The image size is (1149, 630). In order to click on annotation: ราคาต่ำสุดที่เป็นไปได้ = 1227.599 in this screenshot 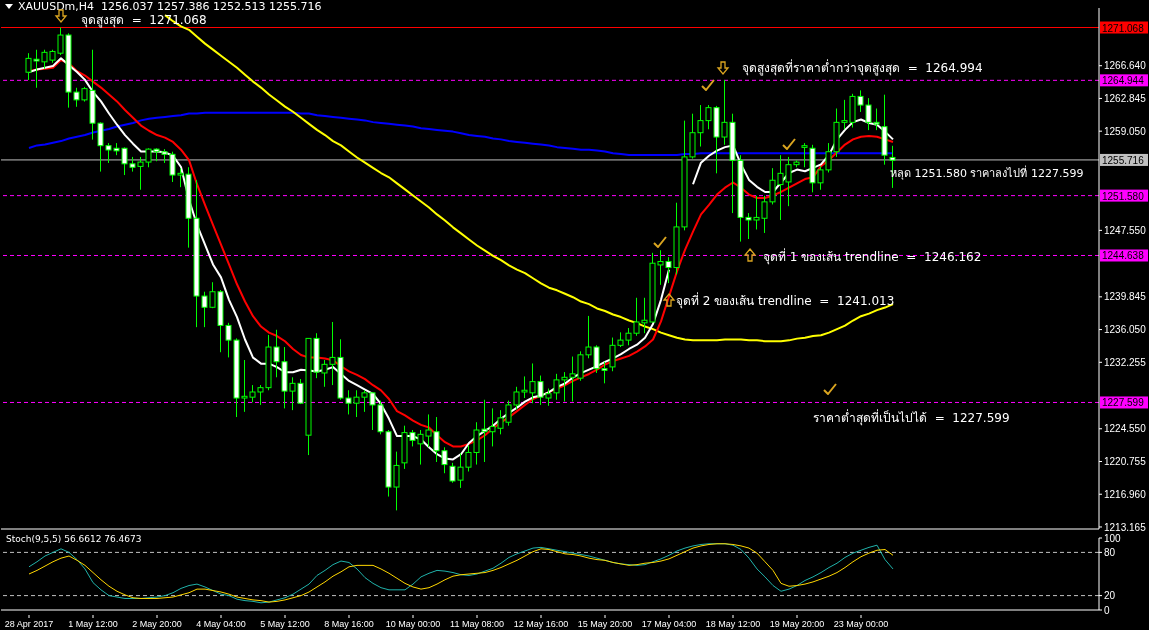, I will do `click(911, 417)`.